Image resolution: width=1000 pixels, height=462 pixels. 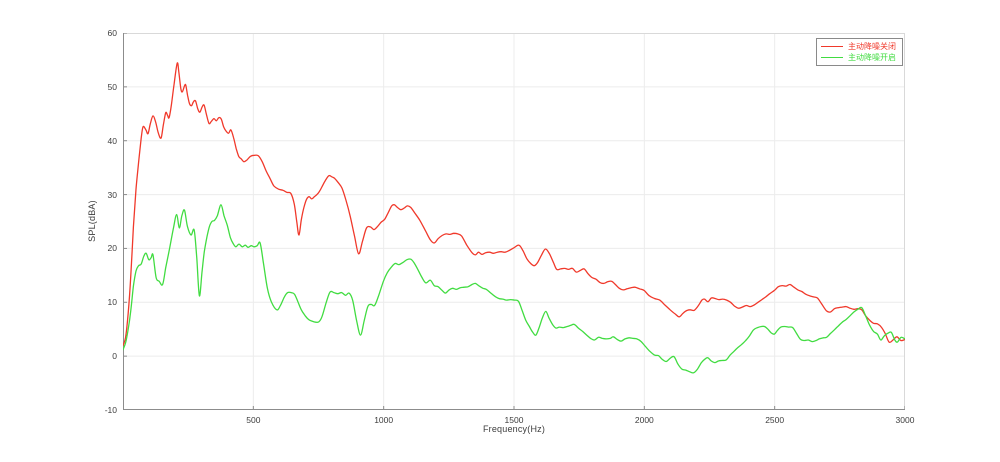 I want to click on y-tick-label: 60, so click(x=112, y=33).